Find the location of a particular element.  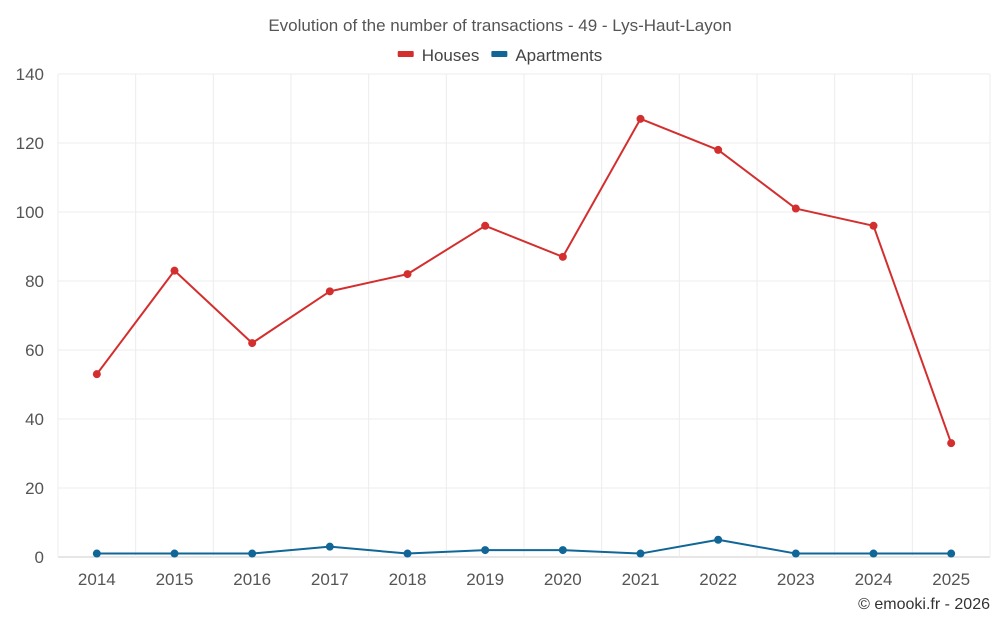

x-tick-label: 2014 is located at coordinates (97, 579).